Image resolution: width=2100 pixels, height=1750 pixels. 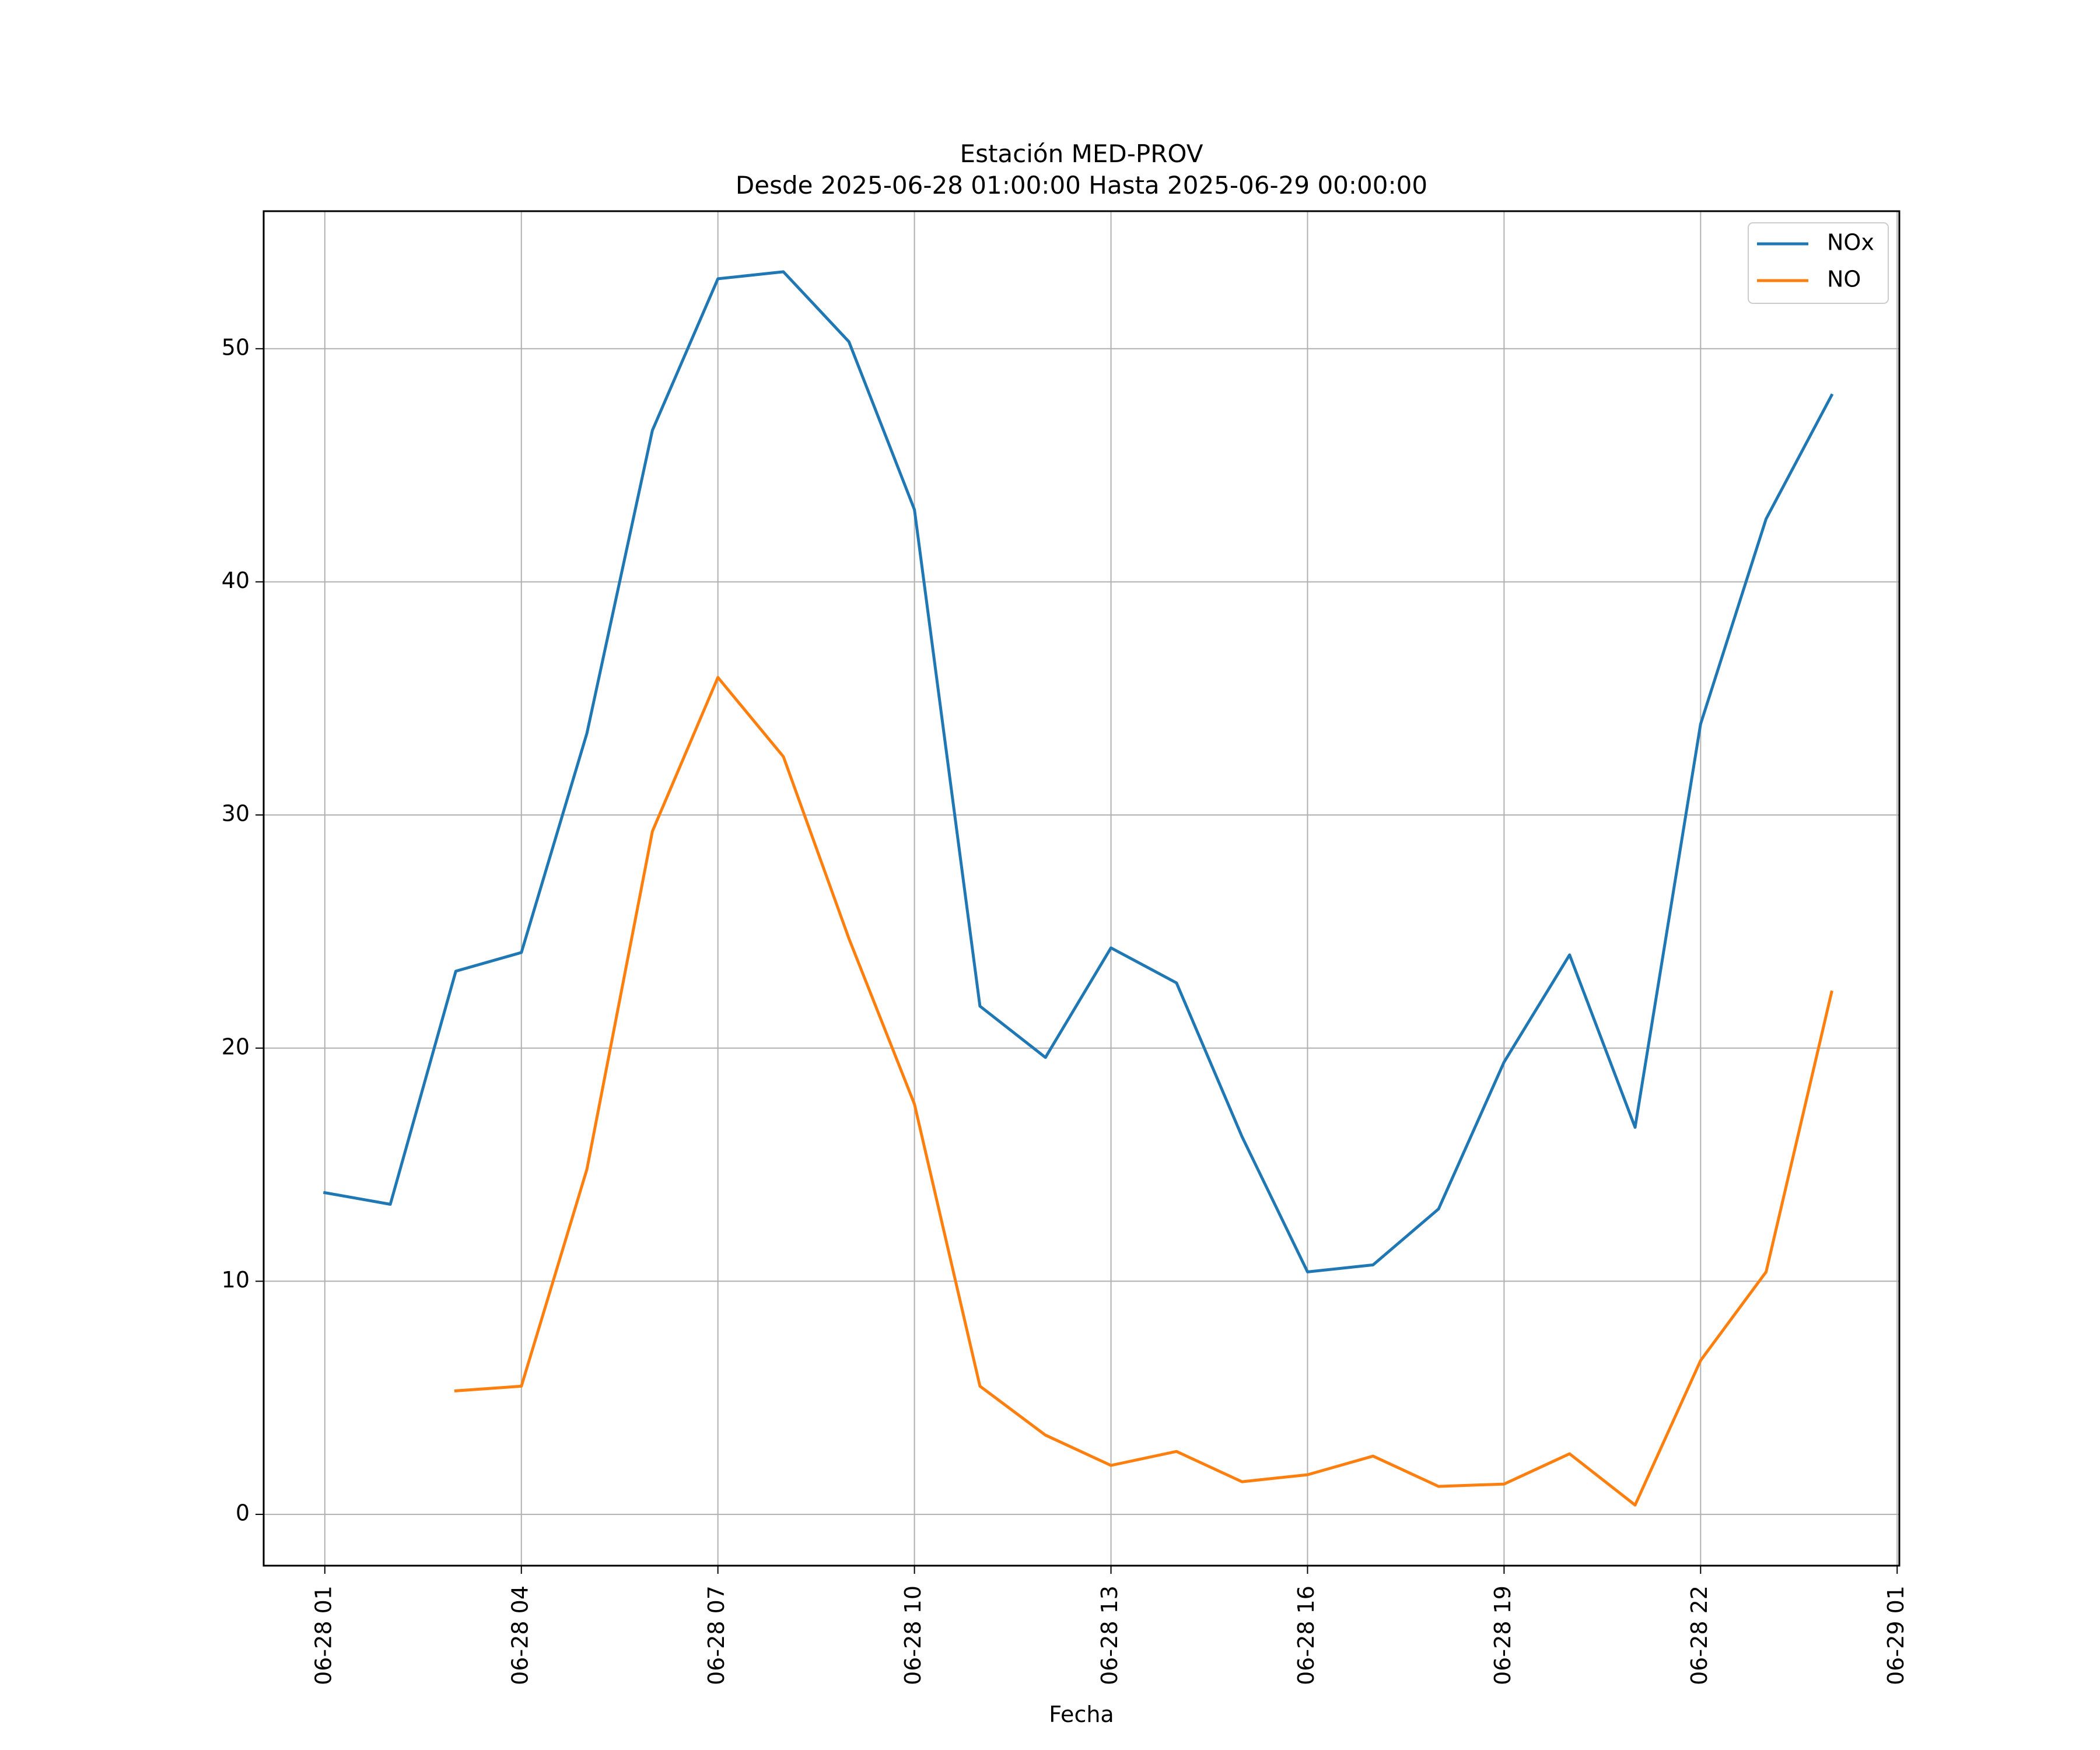 I want to click on x-tick-label: 06-28 19, so click(x=1503, y=1636).